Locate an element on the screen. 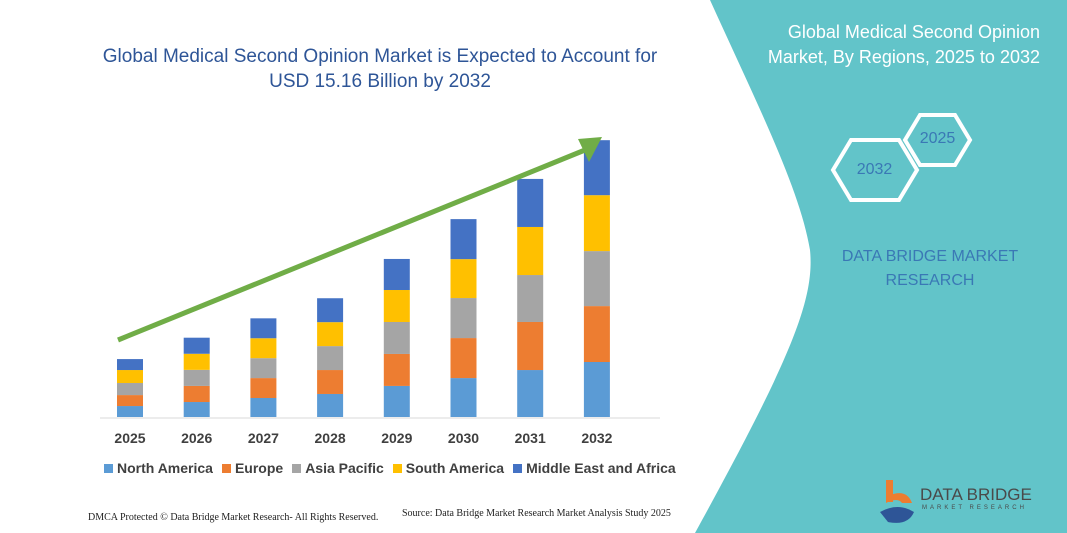  legend-label: North America is located at coordinates (165, 468).